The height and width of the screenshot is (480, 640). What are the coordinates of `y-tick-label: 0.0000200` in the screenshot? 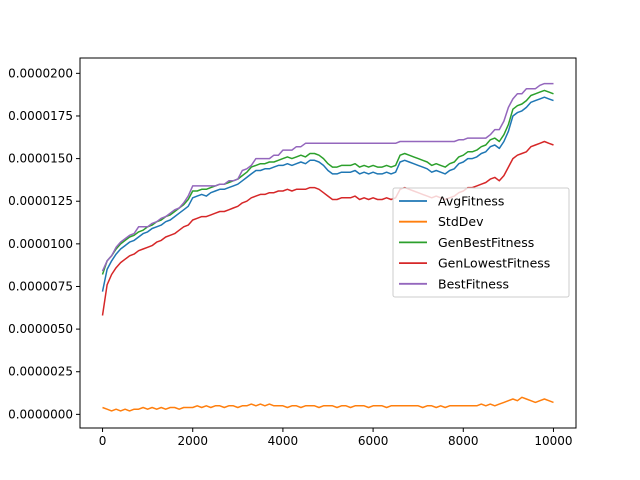 It's located at (40, 73).